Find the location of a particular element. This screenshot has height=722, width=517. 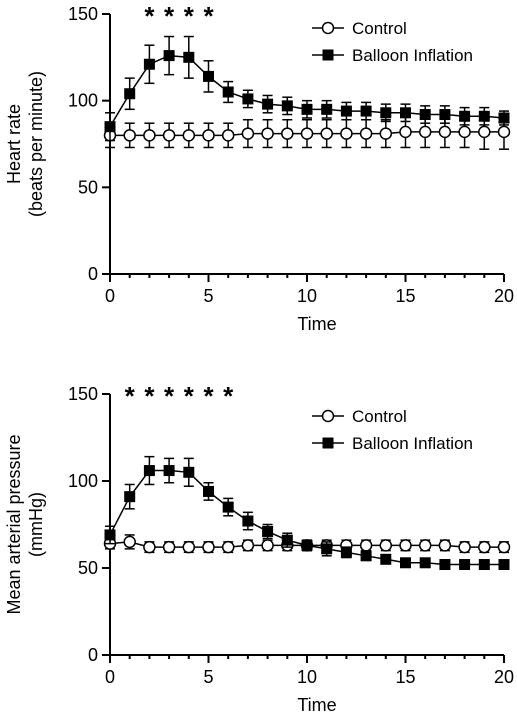

y-axis-title: Mean arterial pressure is located at coordinates (14, 524).